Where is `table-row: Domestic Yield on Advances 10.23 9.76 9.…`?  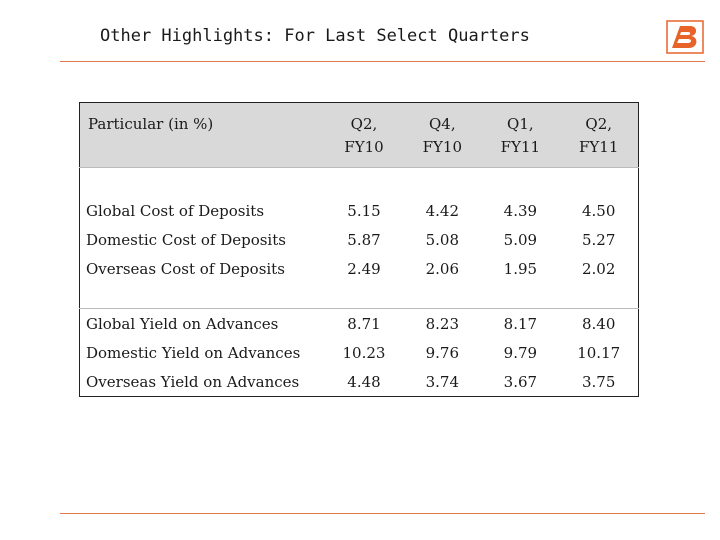 table-row: Domestic Yield on Advances 10.23 9.76 9.… is located at coordinates (353, 352).